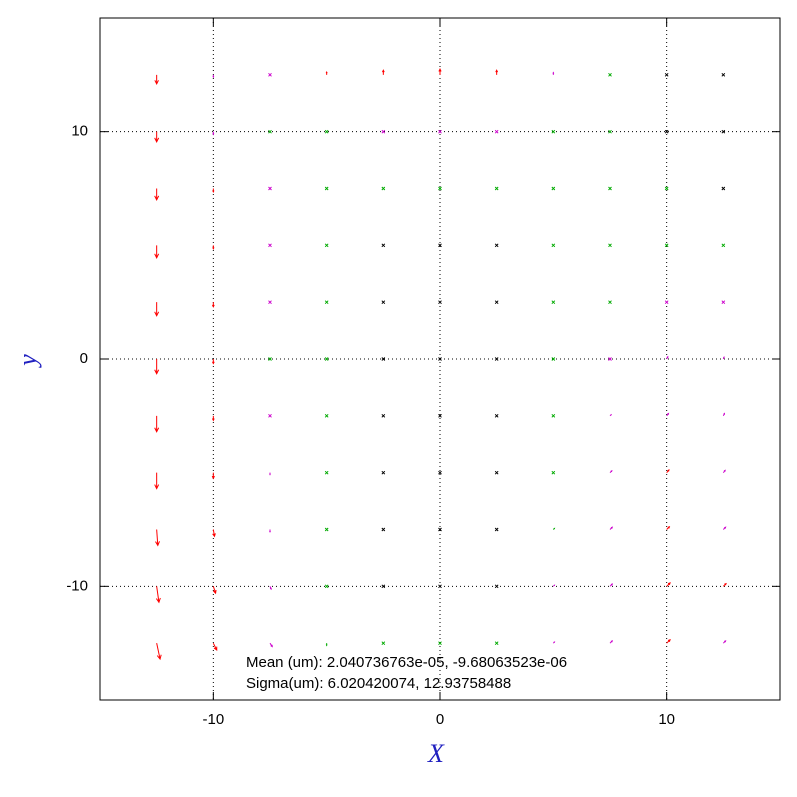  Describe the element at coordinates (84, 358) in the screenshot. I see `y-tick-label: 0` at that location.